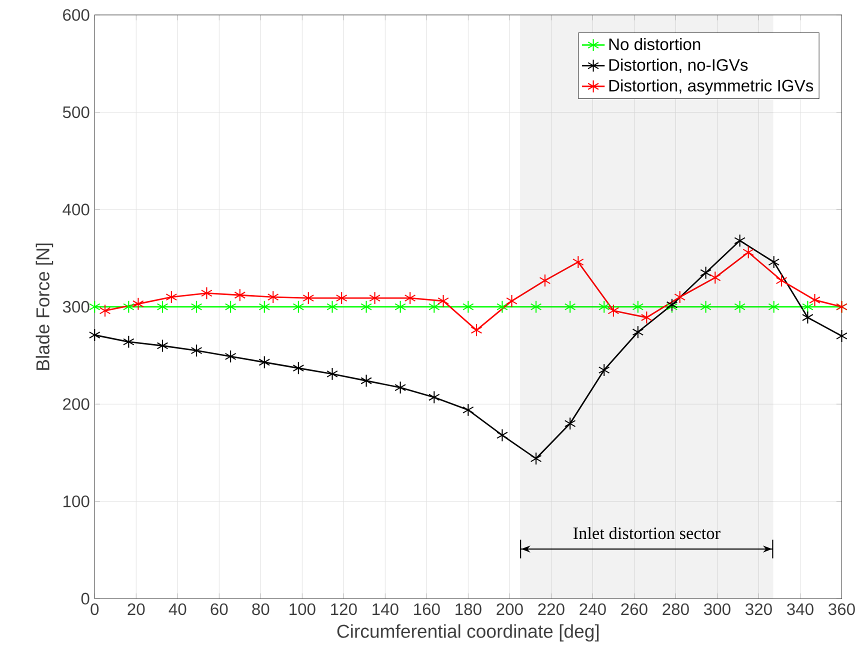 The height and width of the screenshot is (669, 860). Describe the element at coordinates (76, 404) in the screenshot. I see `y-tick-label: 200` at that location.